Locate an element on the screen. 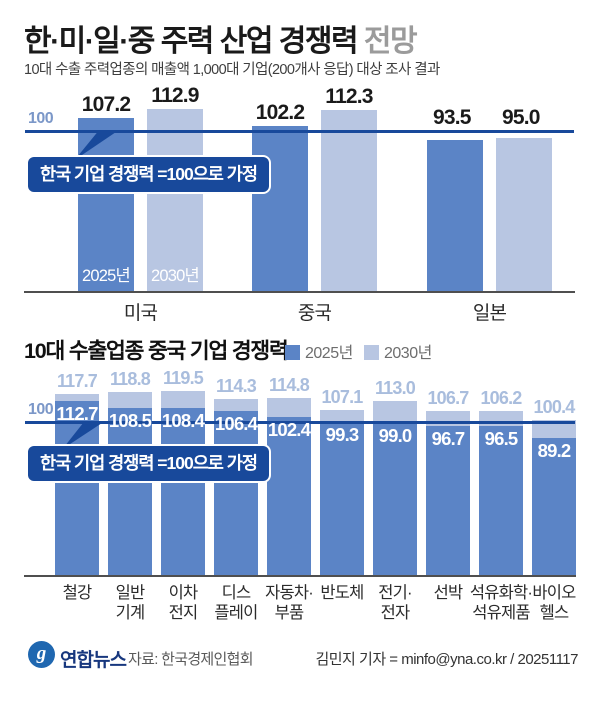 Image resolution: width=600 pixels, height=727 pixels. chart2-title: 10대 수출업종 중국 기업 경쟁력 is located at coordinates (156, 351).